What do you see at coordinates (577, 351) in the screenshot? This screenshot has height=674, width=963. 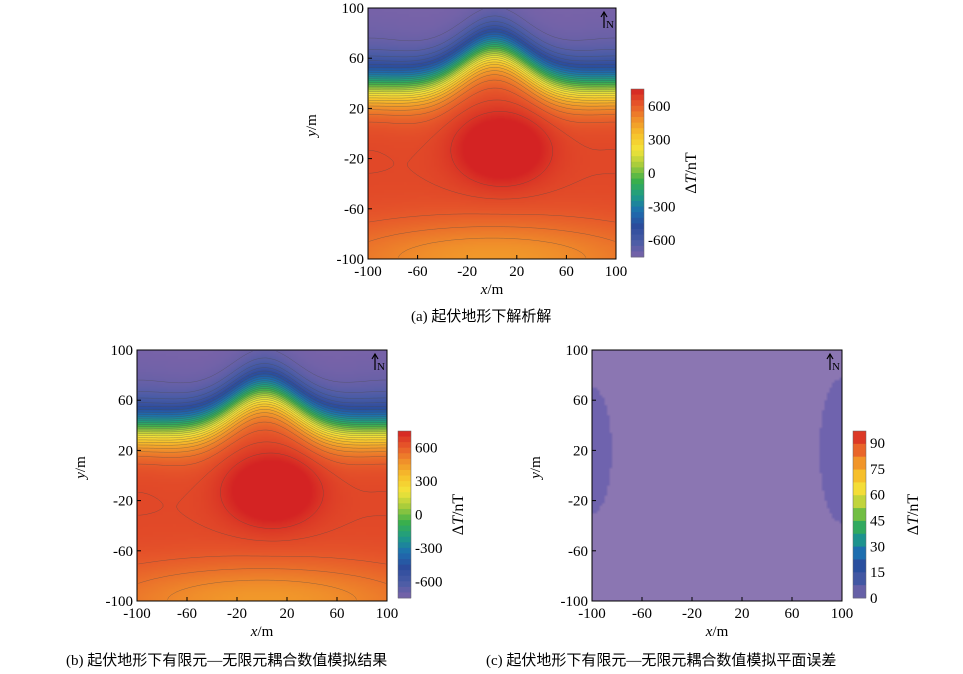 I see `y-tick-label-c: 100` at bounding box center [577, 351].